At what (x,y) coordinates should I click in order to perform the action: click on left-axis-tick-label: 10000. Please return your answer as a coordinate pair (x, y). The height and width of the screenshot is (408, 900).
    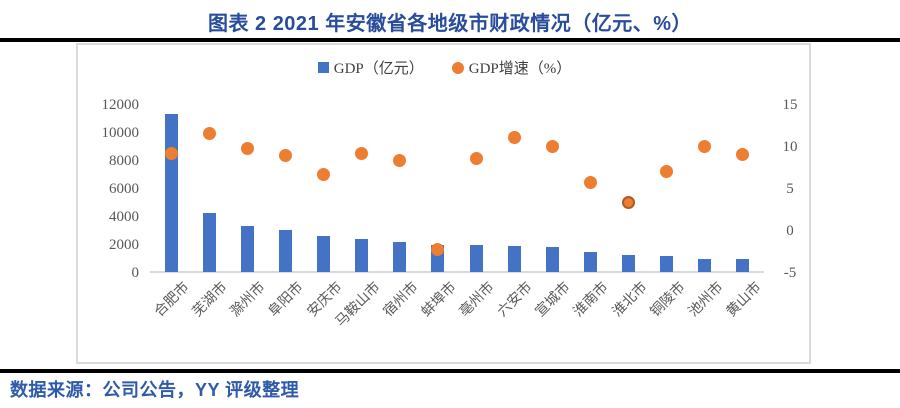
    Looking at the image, I should click on (120, 133).